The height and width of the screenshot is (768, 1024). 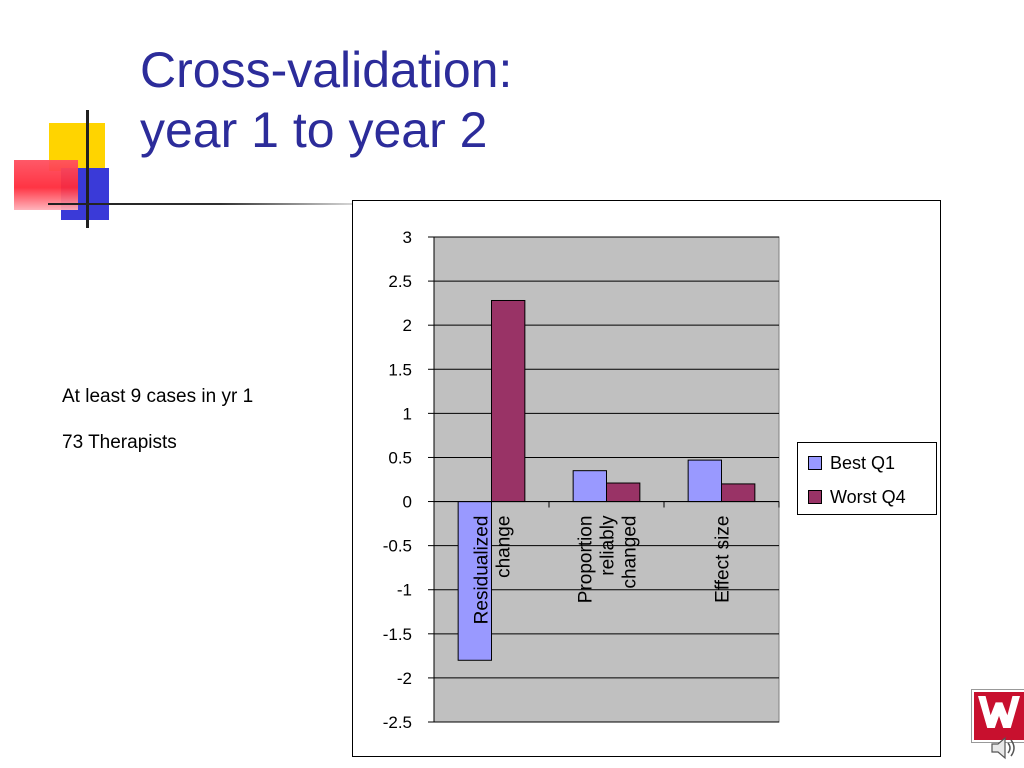 I want to click on category-label-line: Effect size, so click(x=723, y=559).